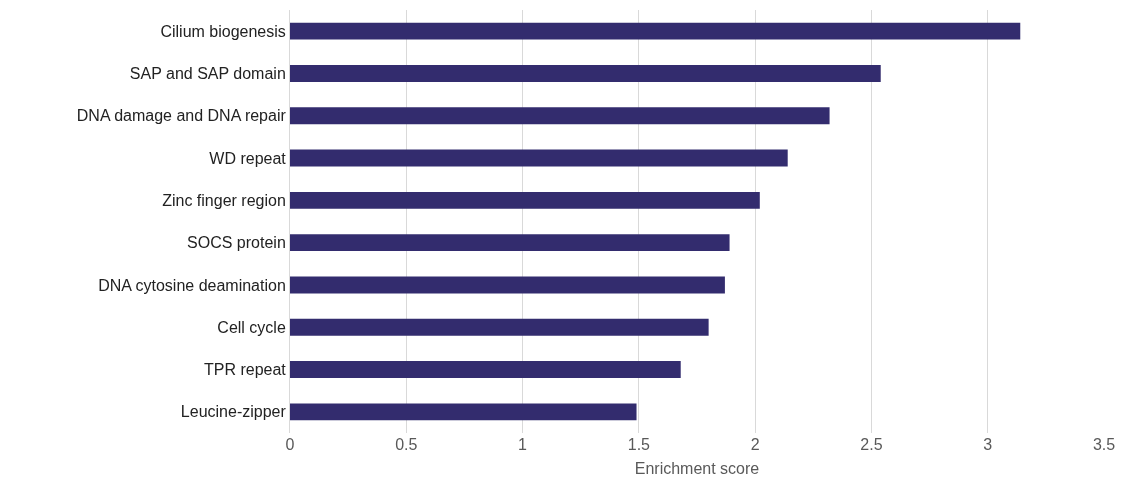  What do you see at coordinates (639, 444) in the screenshot?
I see `x-tick-label: 1.5` at bounding box center [639, 444].